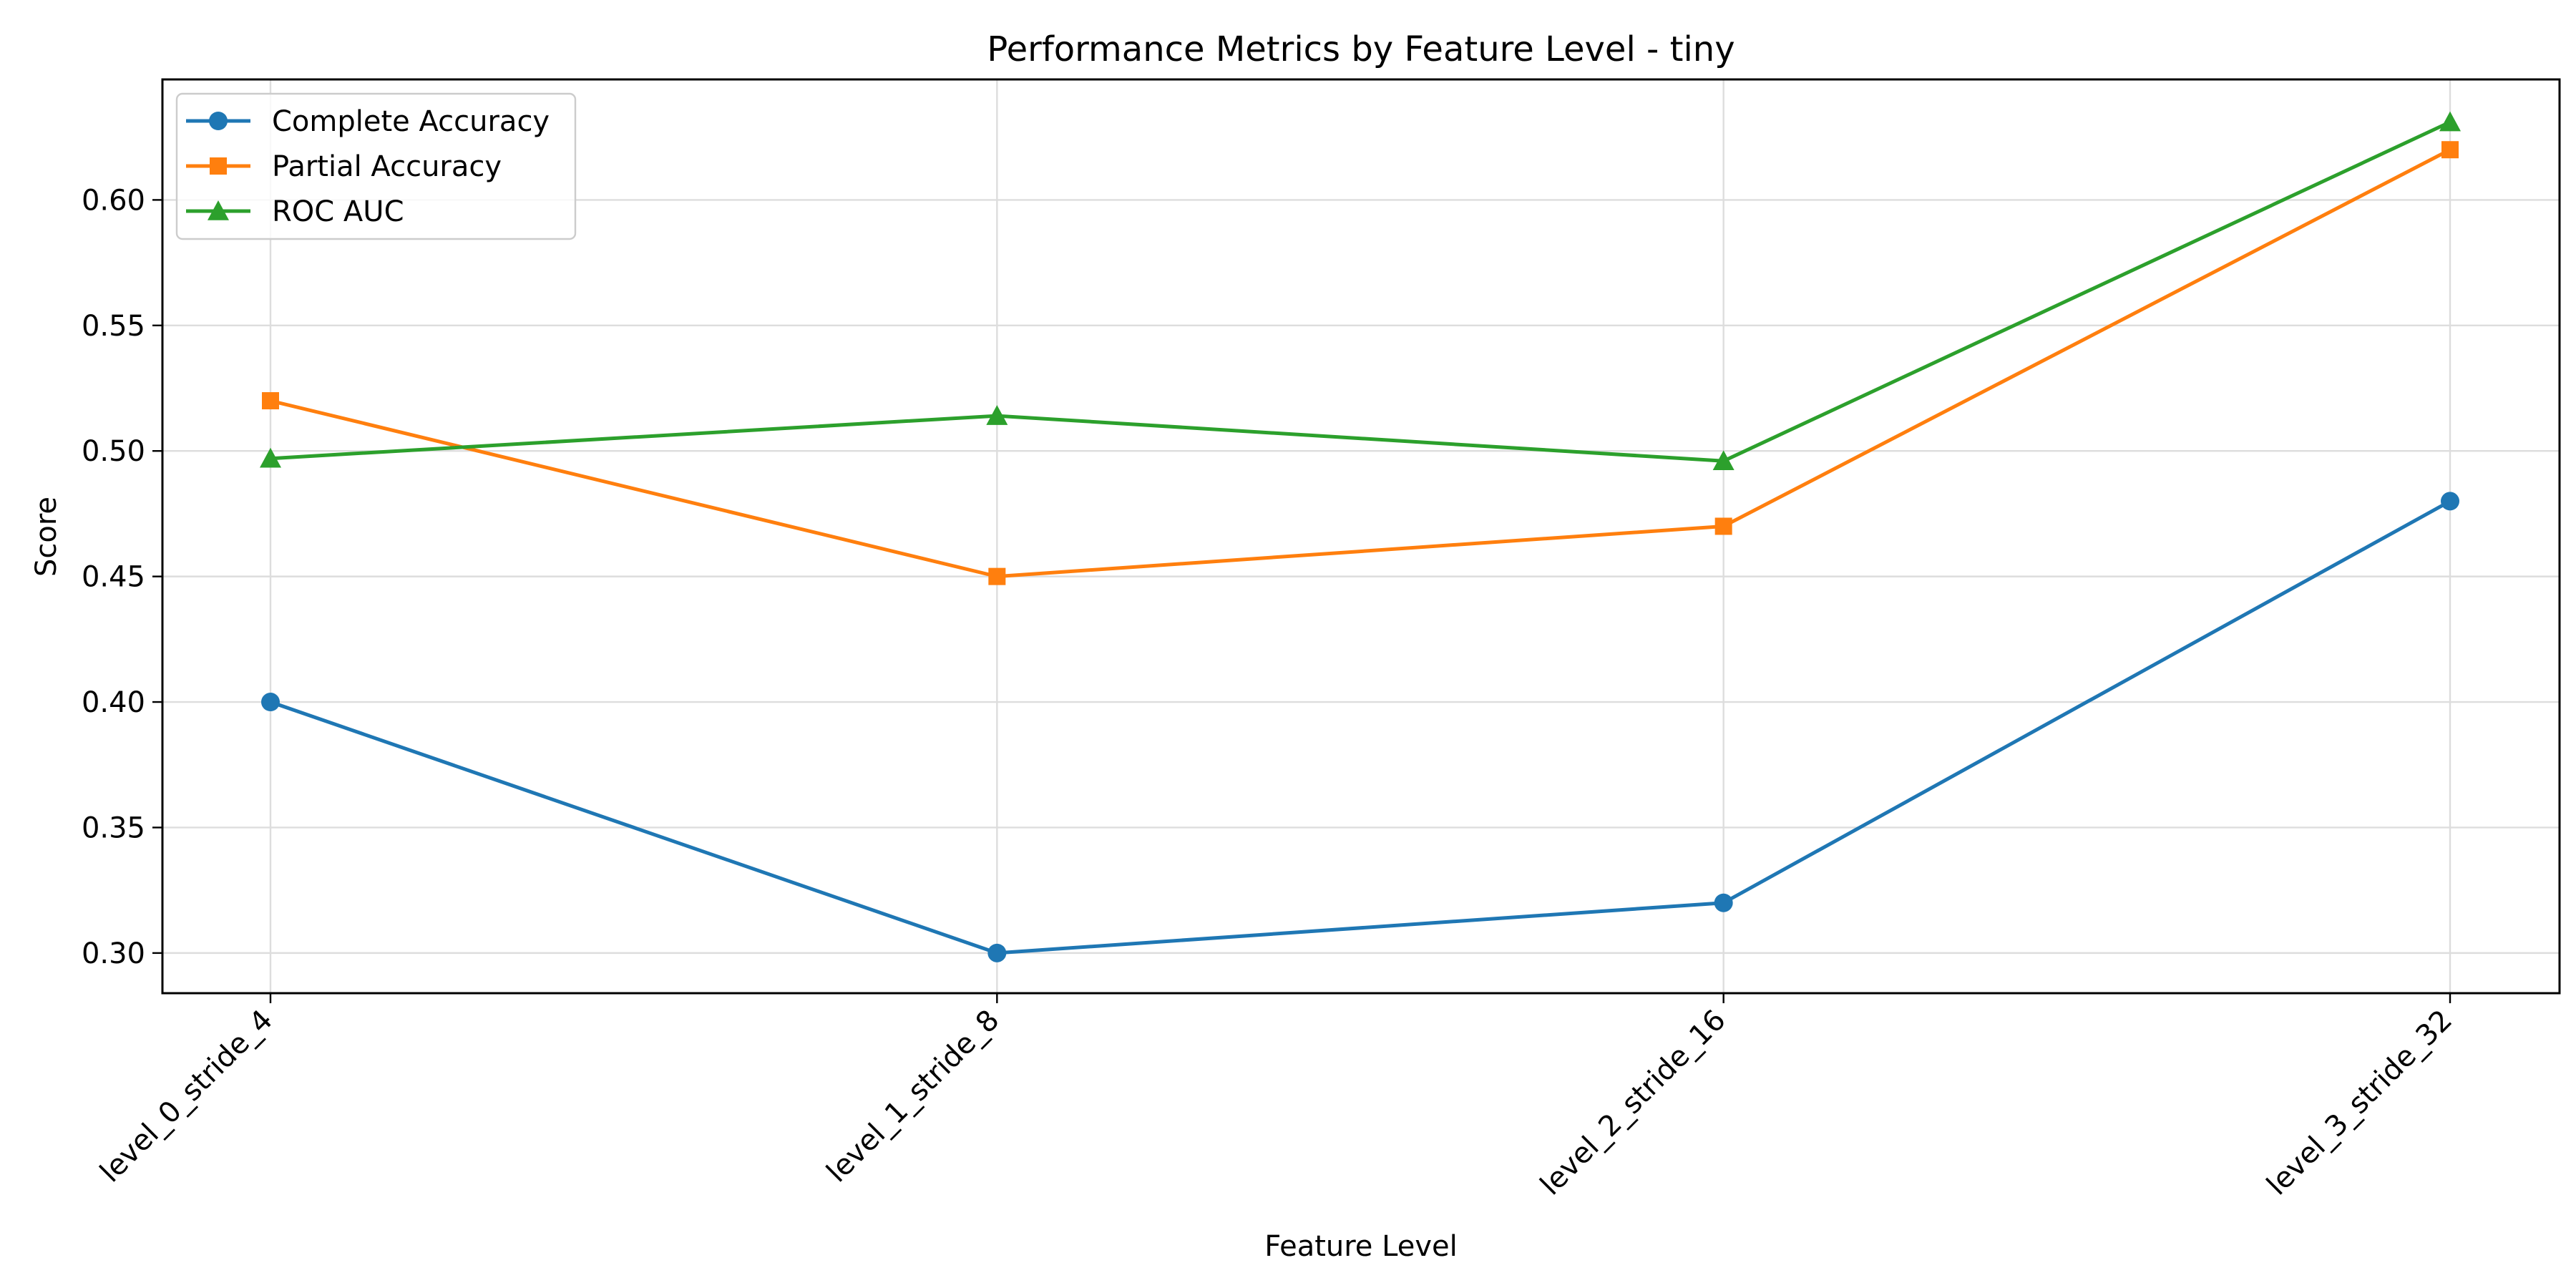 Image resolution: width=2576 pixels, height=1288 pixels. Describe the element at coordinates (113, 451) in the screenshot. I see `y-tick-label: 0.50` at that location.